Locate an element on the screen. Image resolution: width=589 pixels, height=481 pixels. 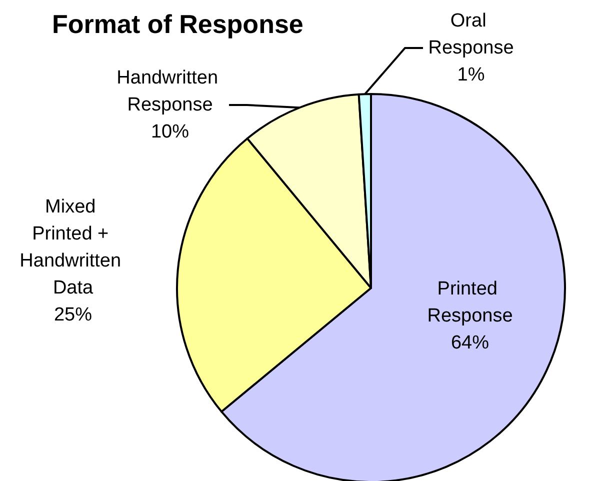
data-label: 1% is located at coordinates (471, 75).